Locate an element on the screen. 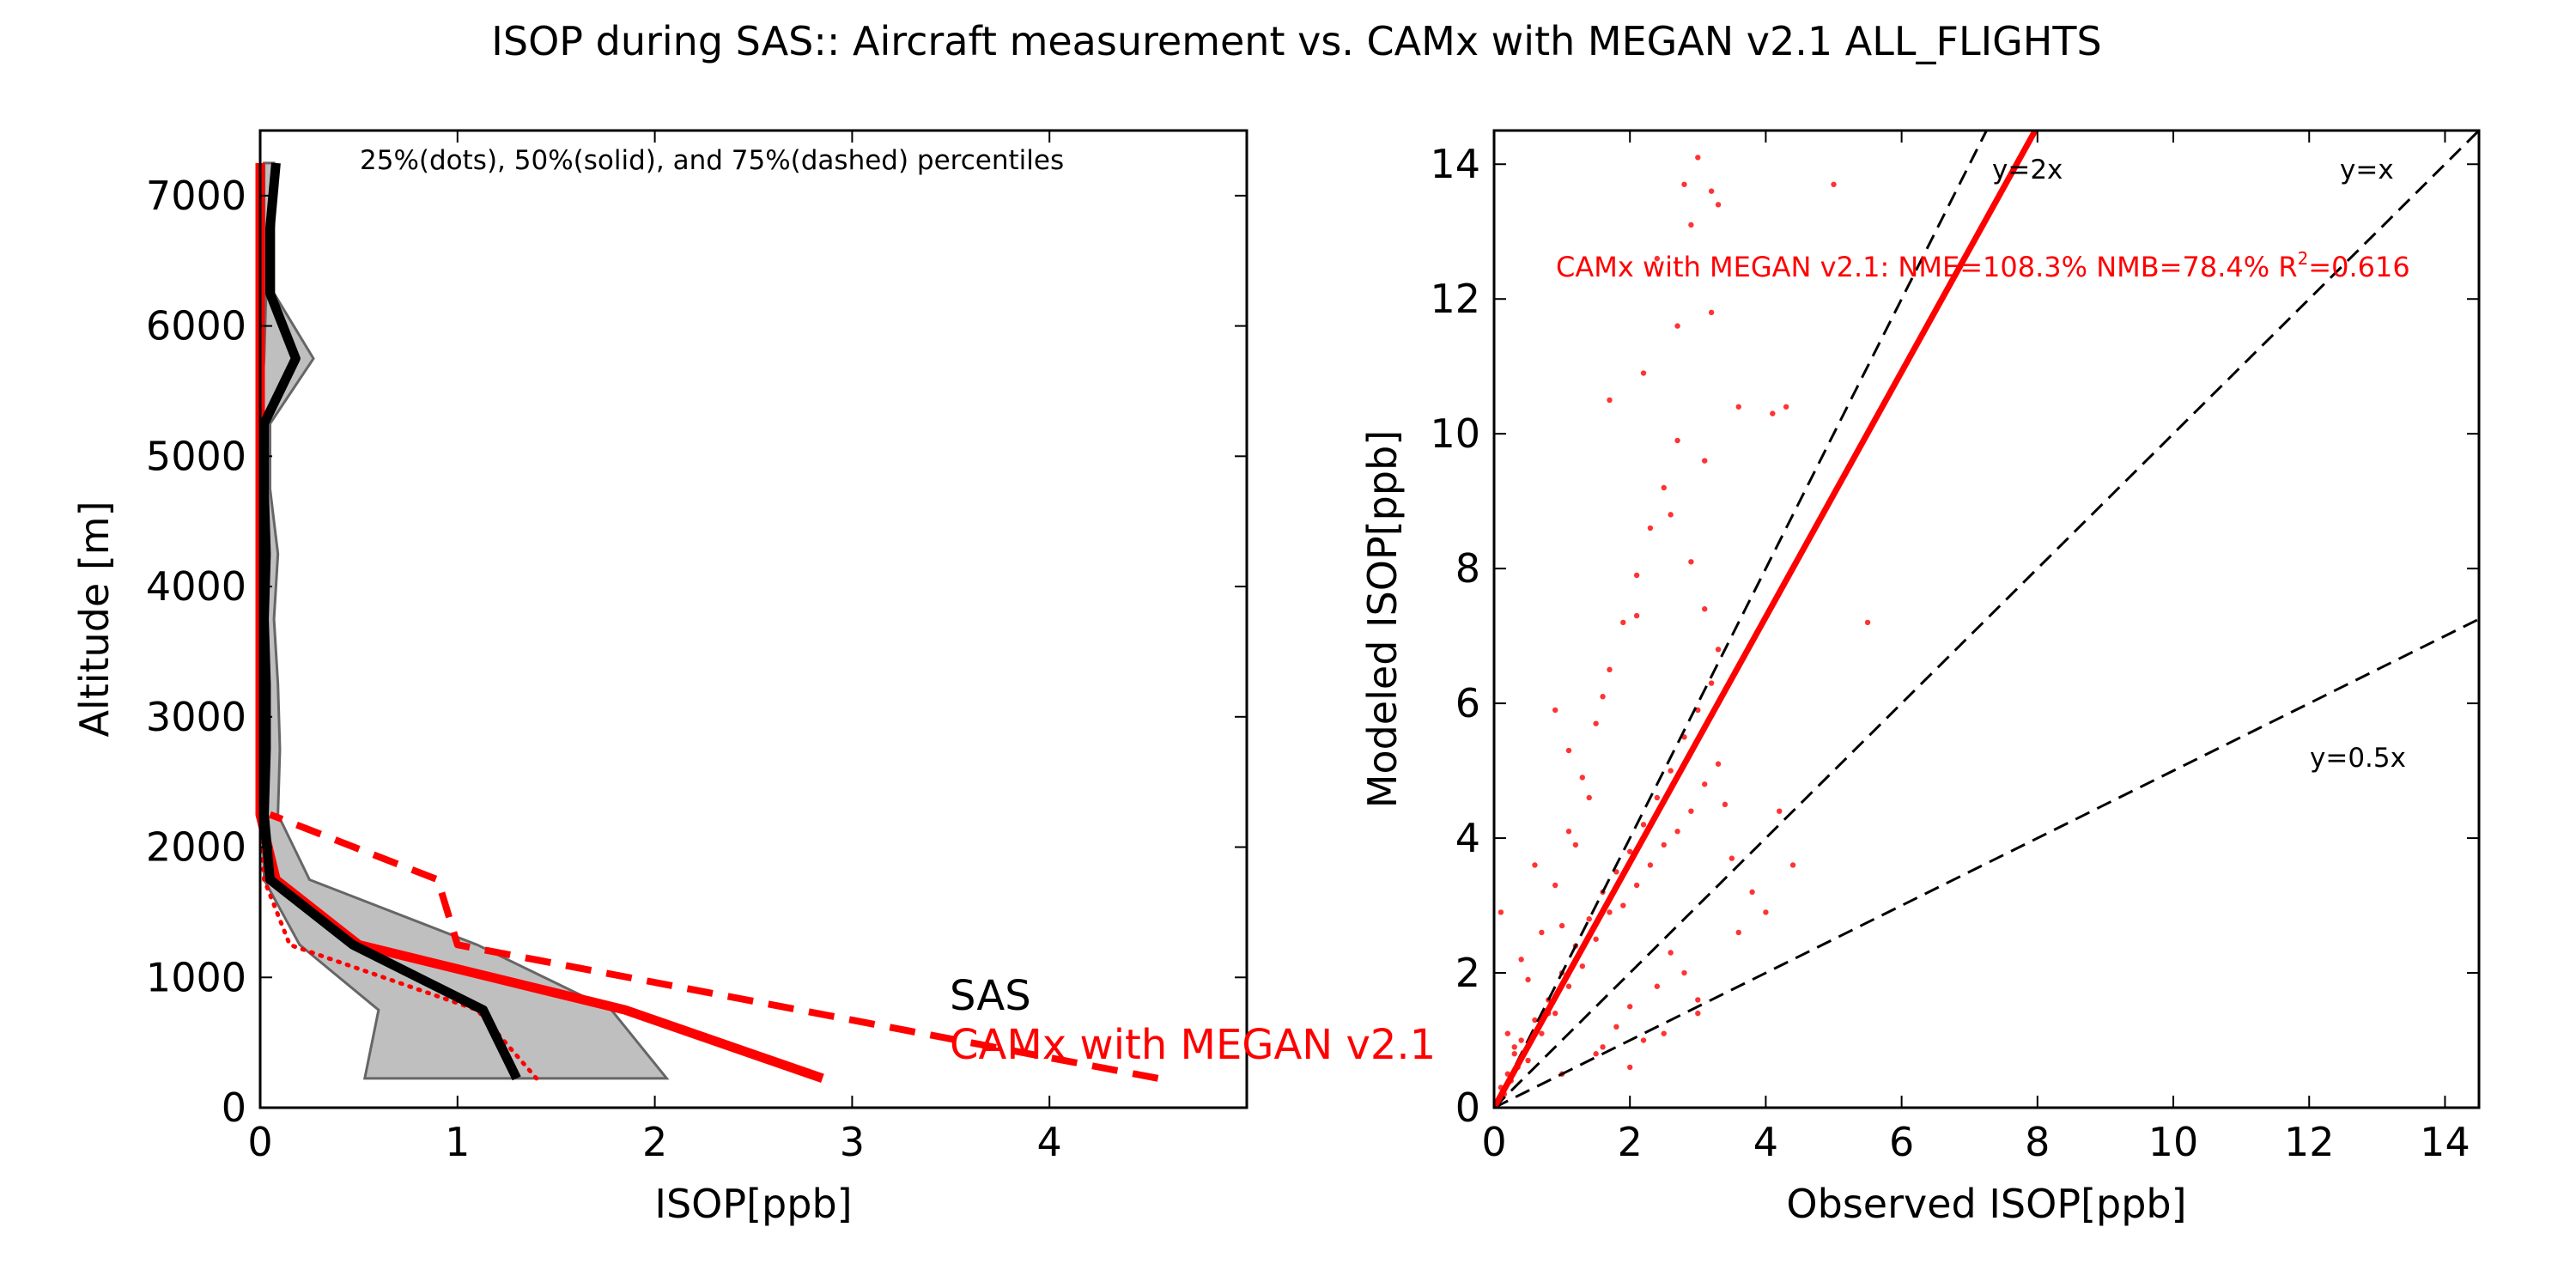 This screenshot has height=1288, width=2576. y-tick-label: 7000 is located at coordinates (196, 196).